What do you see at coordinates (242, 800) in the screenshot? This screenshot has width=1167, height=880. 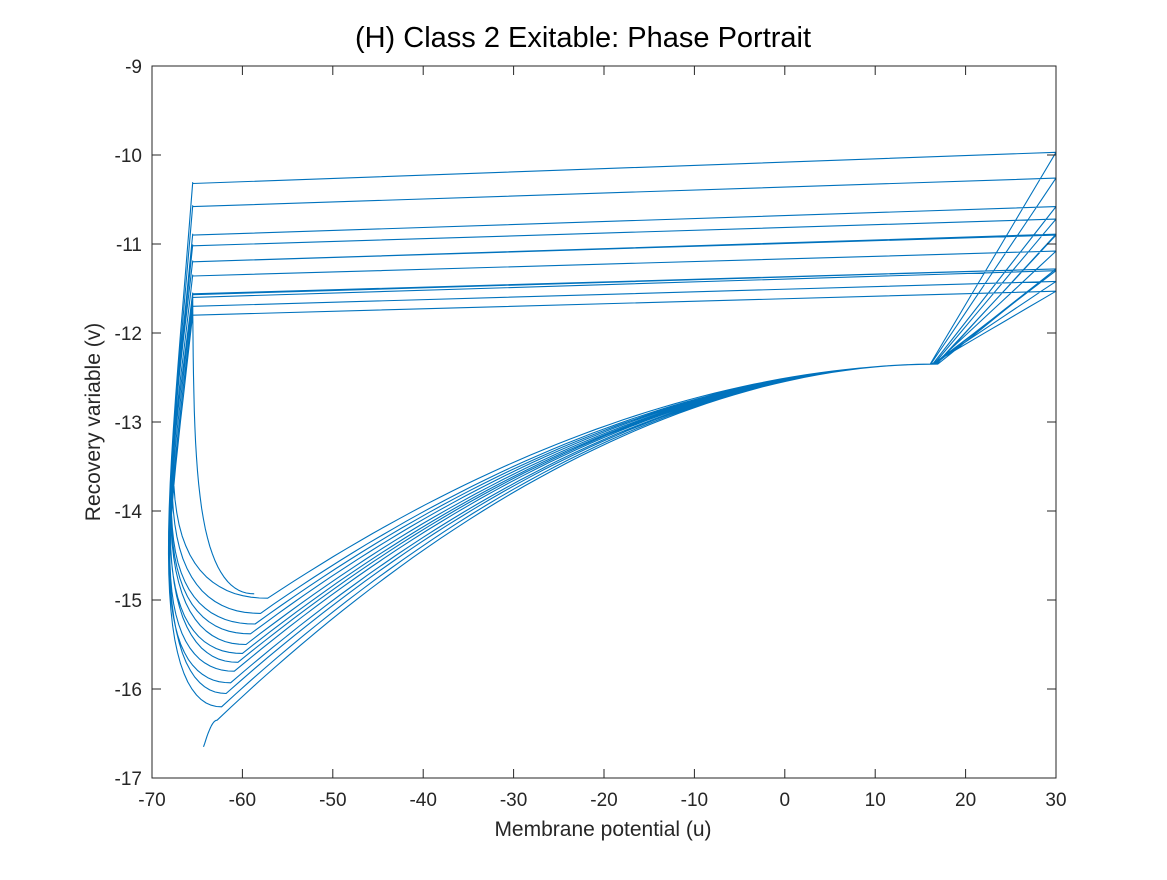 I see `x-tick-label: -60` at bounding box center [242, 800].